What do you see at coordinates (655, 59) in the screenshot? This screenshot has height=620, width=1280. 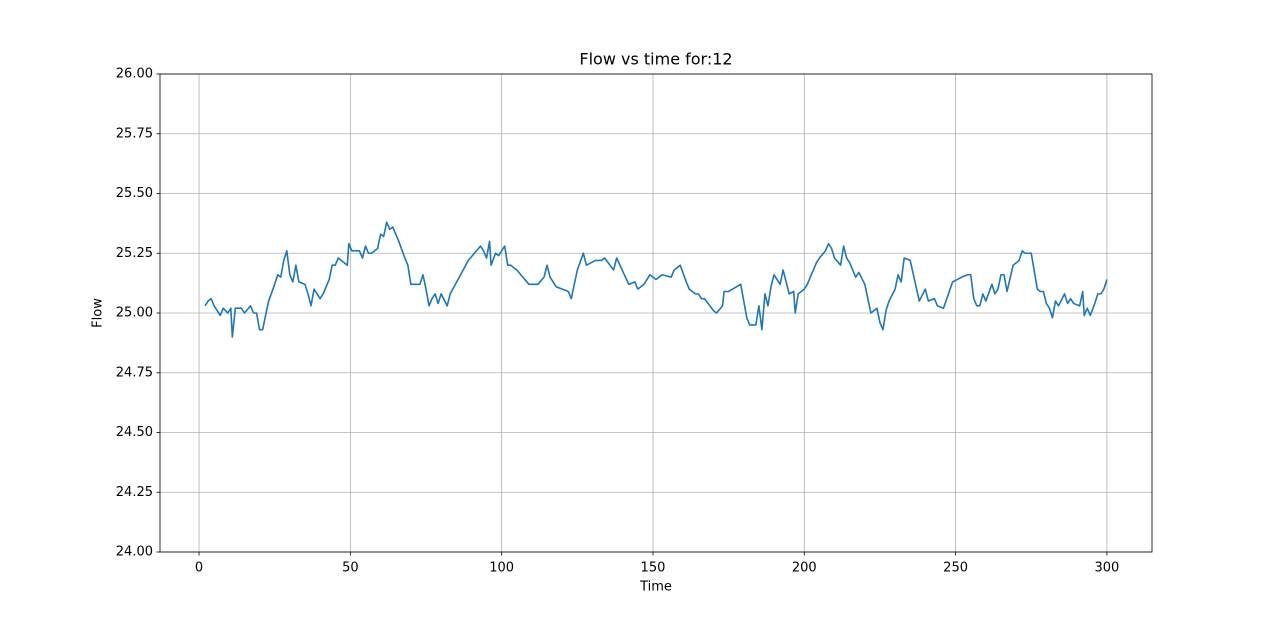 I see `chart-title: Flow vs time for:12` at bounding box center [655, 59].